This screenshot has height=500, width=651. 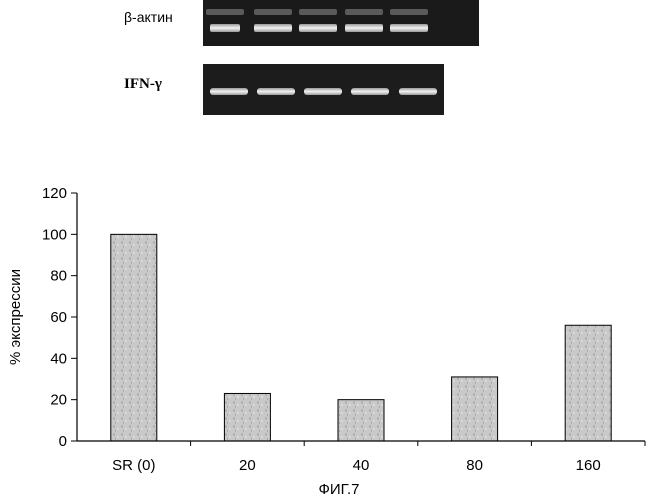 I want to click on y-tick-label: 100, so click(x=54, y=234).